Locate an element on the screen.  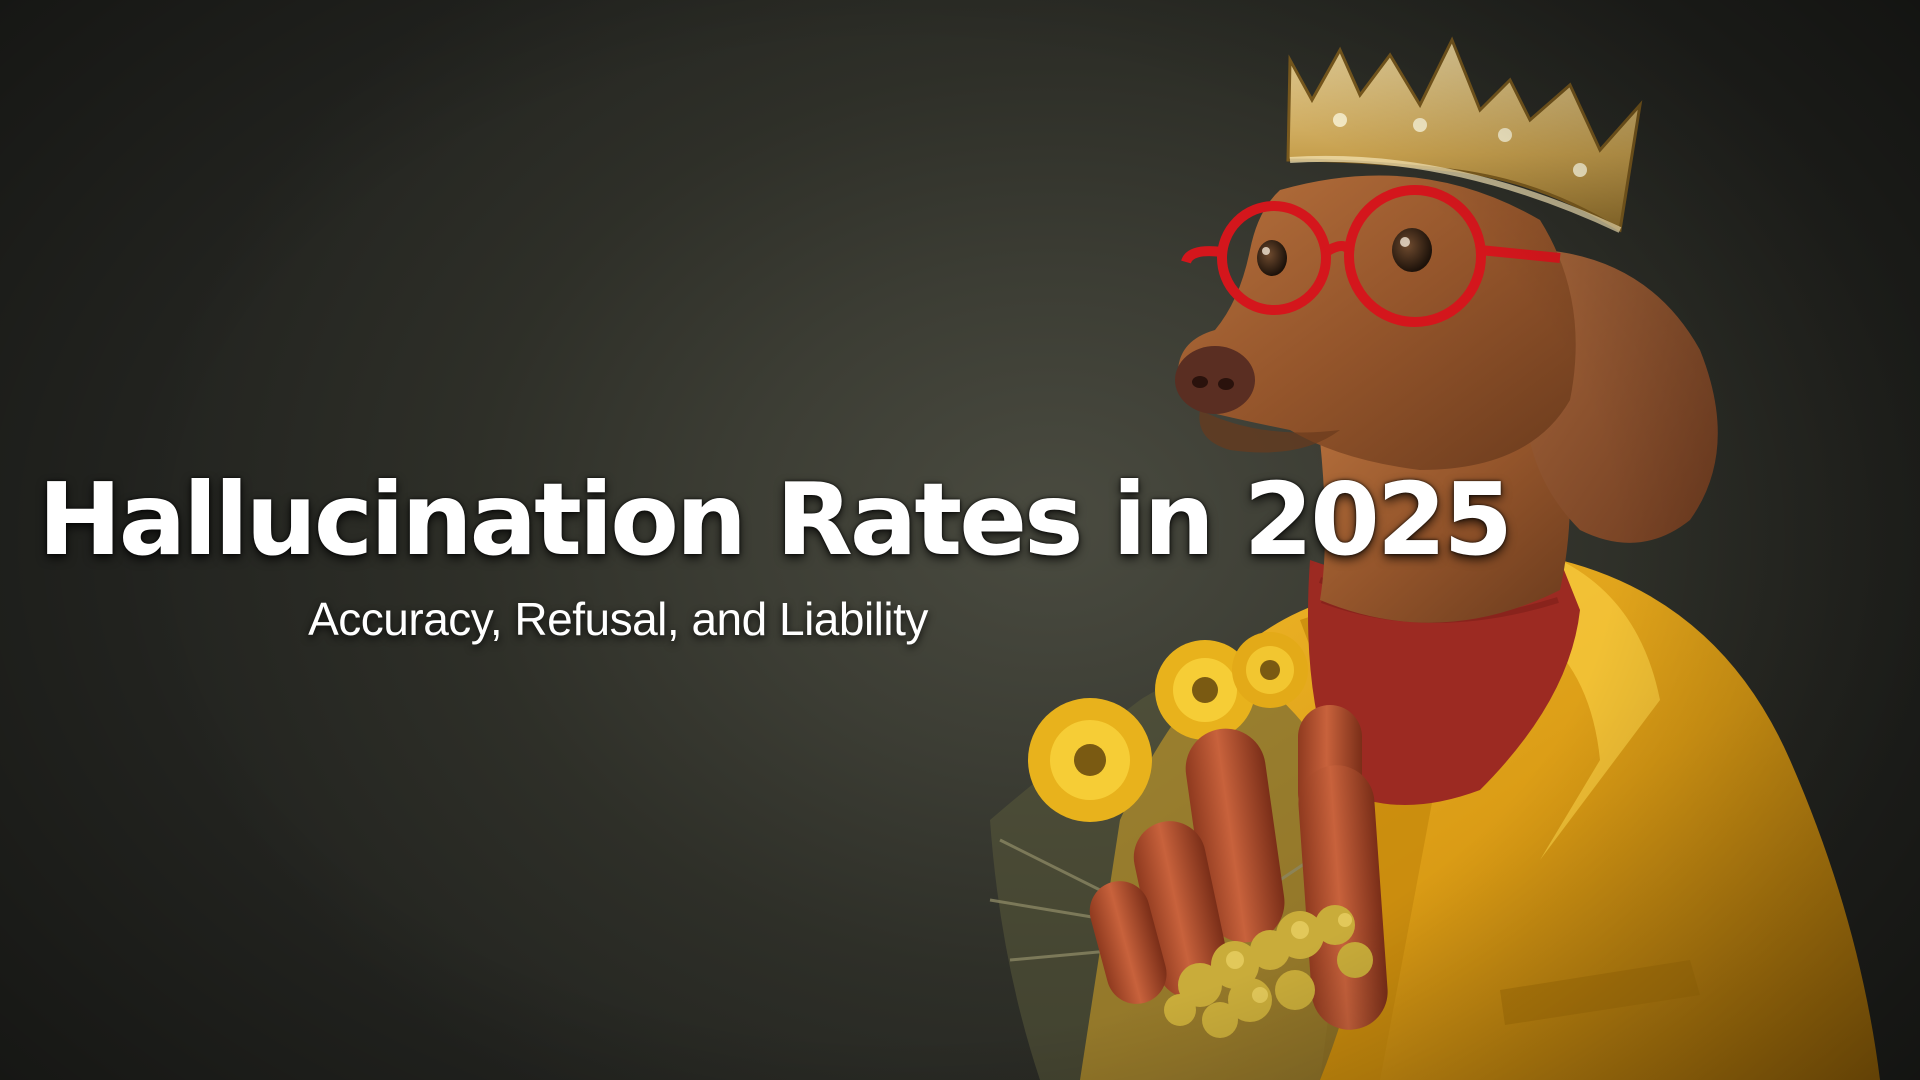
sausage-icon is located at coordinates (1238, 867).